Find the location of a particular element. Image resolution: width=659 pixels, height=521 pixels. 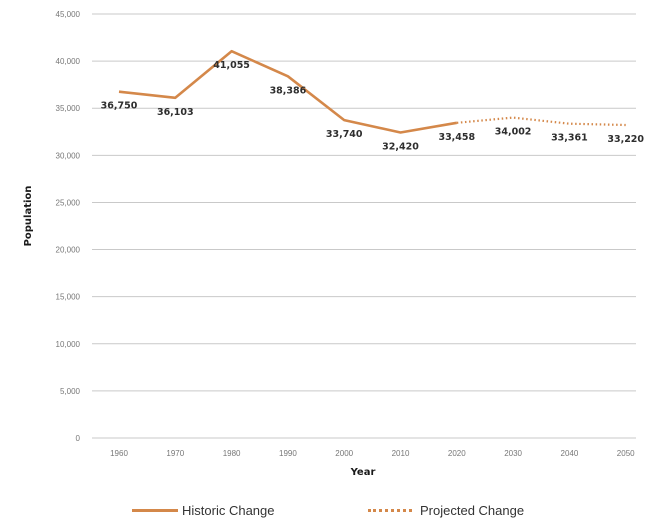

y-tick-label: 5,000 is located at coordinates (70, 391).